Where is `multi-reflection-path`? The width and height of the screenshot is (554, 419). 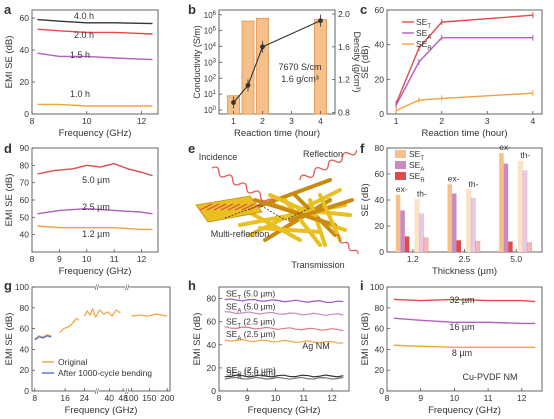
multi-reflection-path is located at coordinates (267, 212).